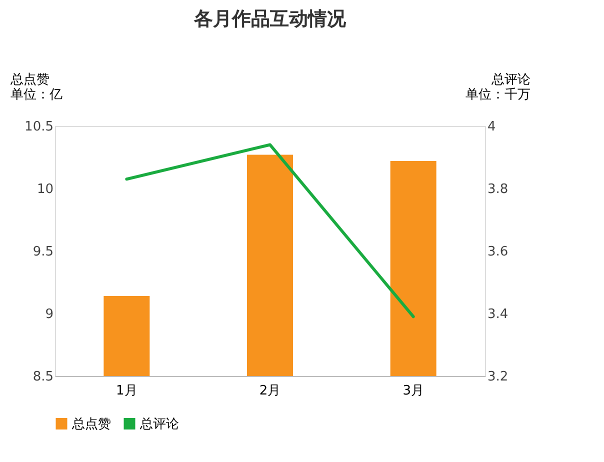 This screenshot has height=462, width=604. Describe the element at coordinates (498, 377) in the screenshot. I see `y2-tick-label: 3.2` at that location.